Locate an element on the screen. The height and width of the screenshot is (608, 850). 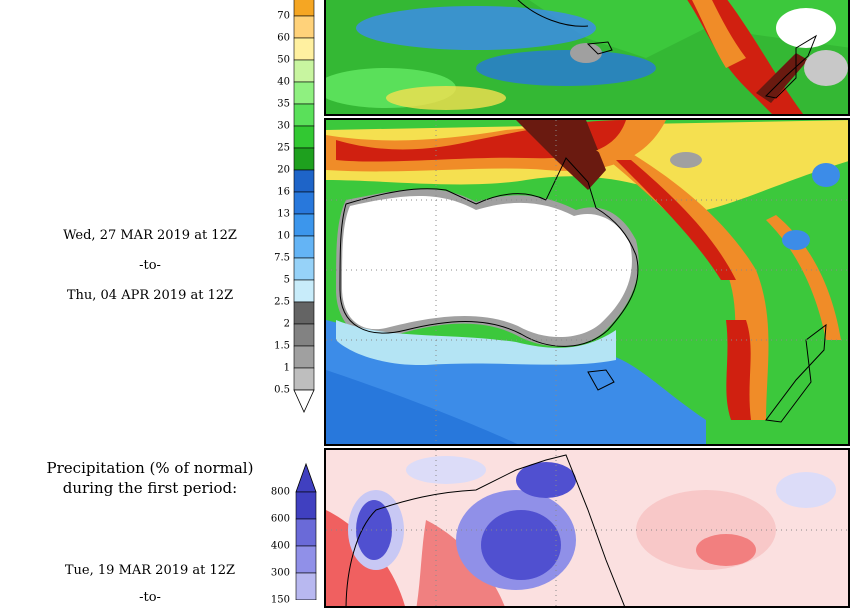
percent-colorbar-tick-label: 400 is located at coordinates (280, 546).